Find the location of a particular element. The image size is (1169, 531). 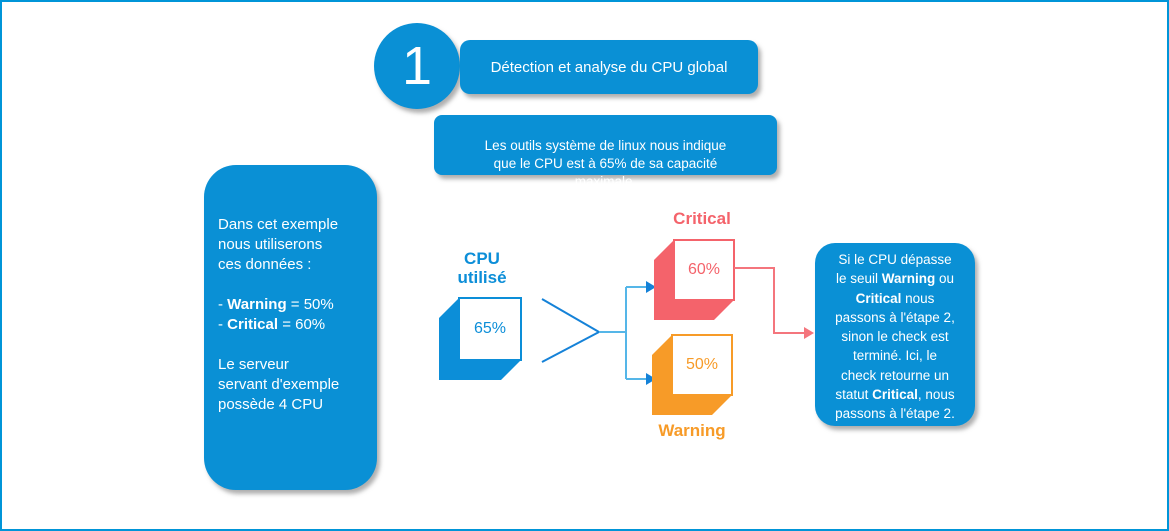

warning-value: 50% is located at coordinates (702, 364).